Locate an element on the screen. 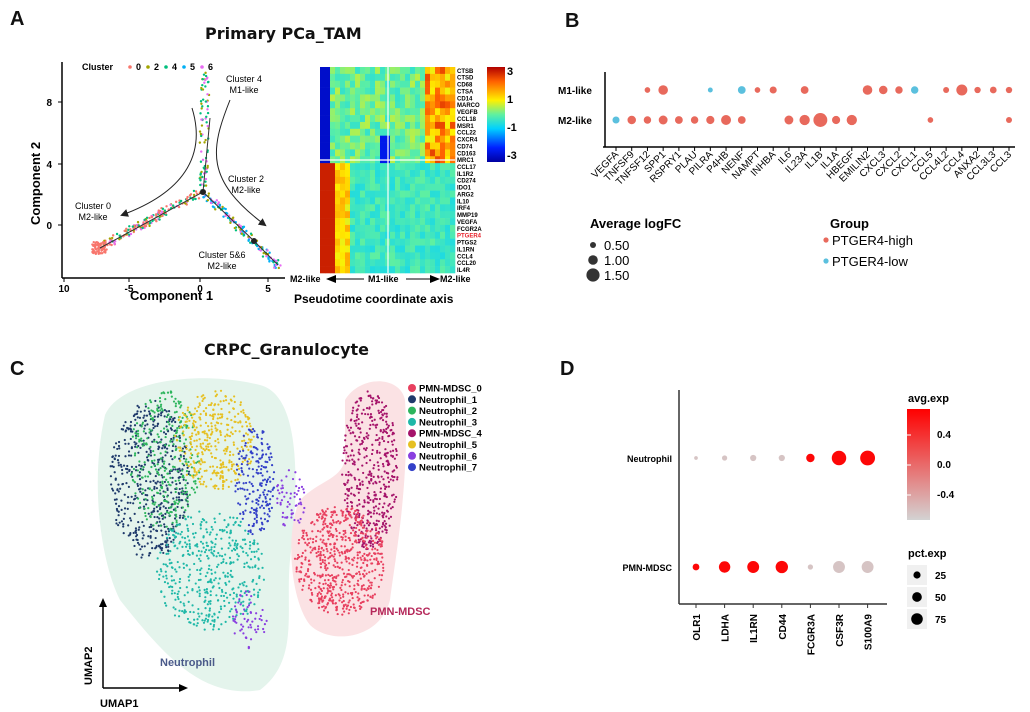  size-legend-dot is located at coordinates (593, 260).